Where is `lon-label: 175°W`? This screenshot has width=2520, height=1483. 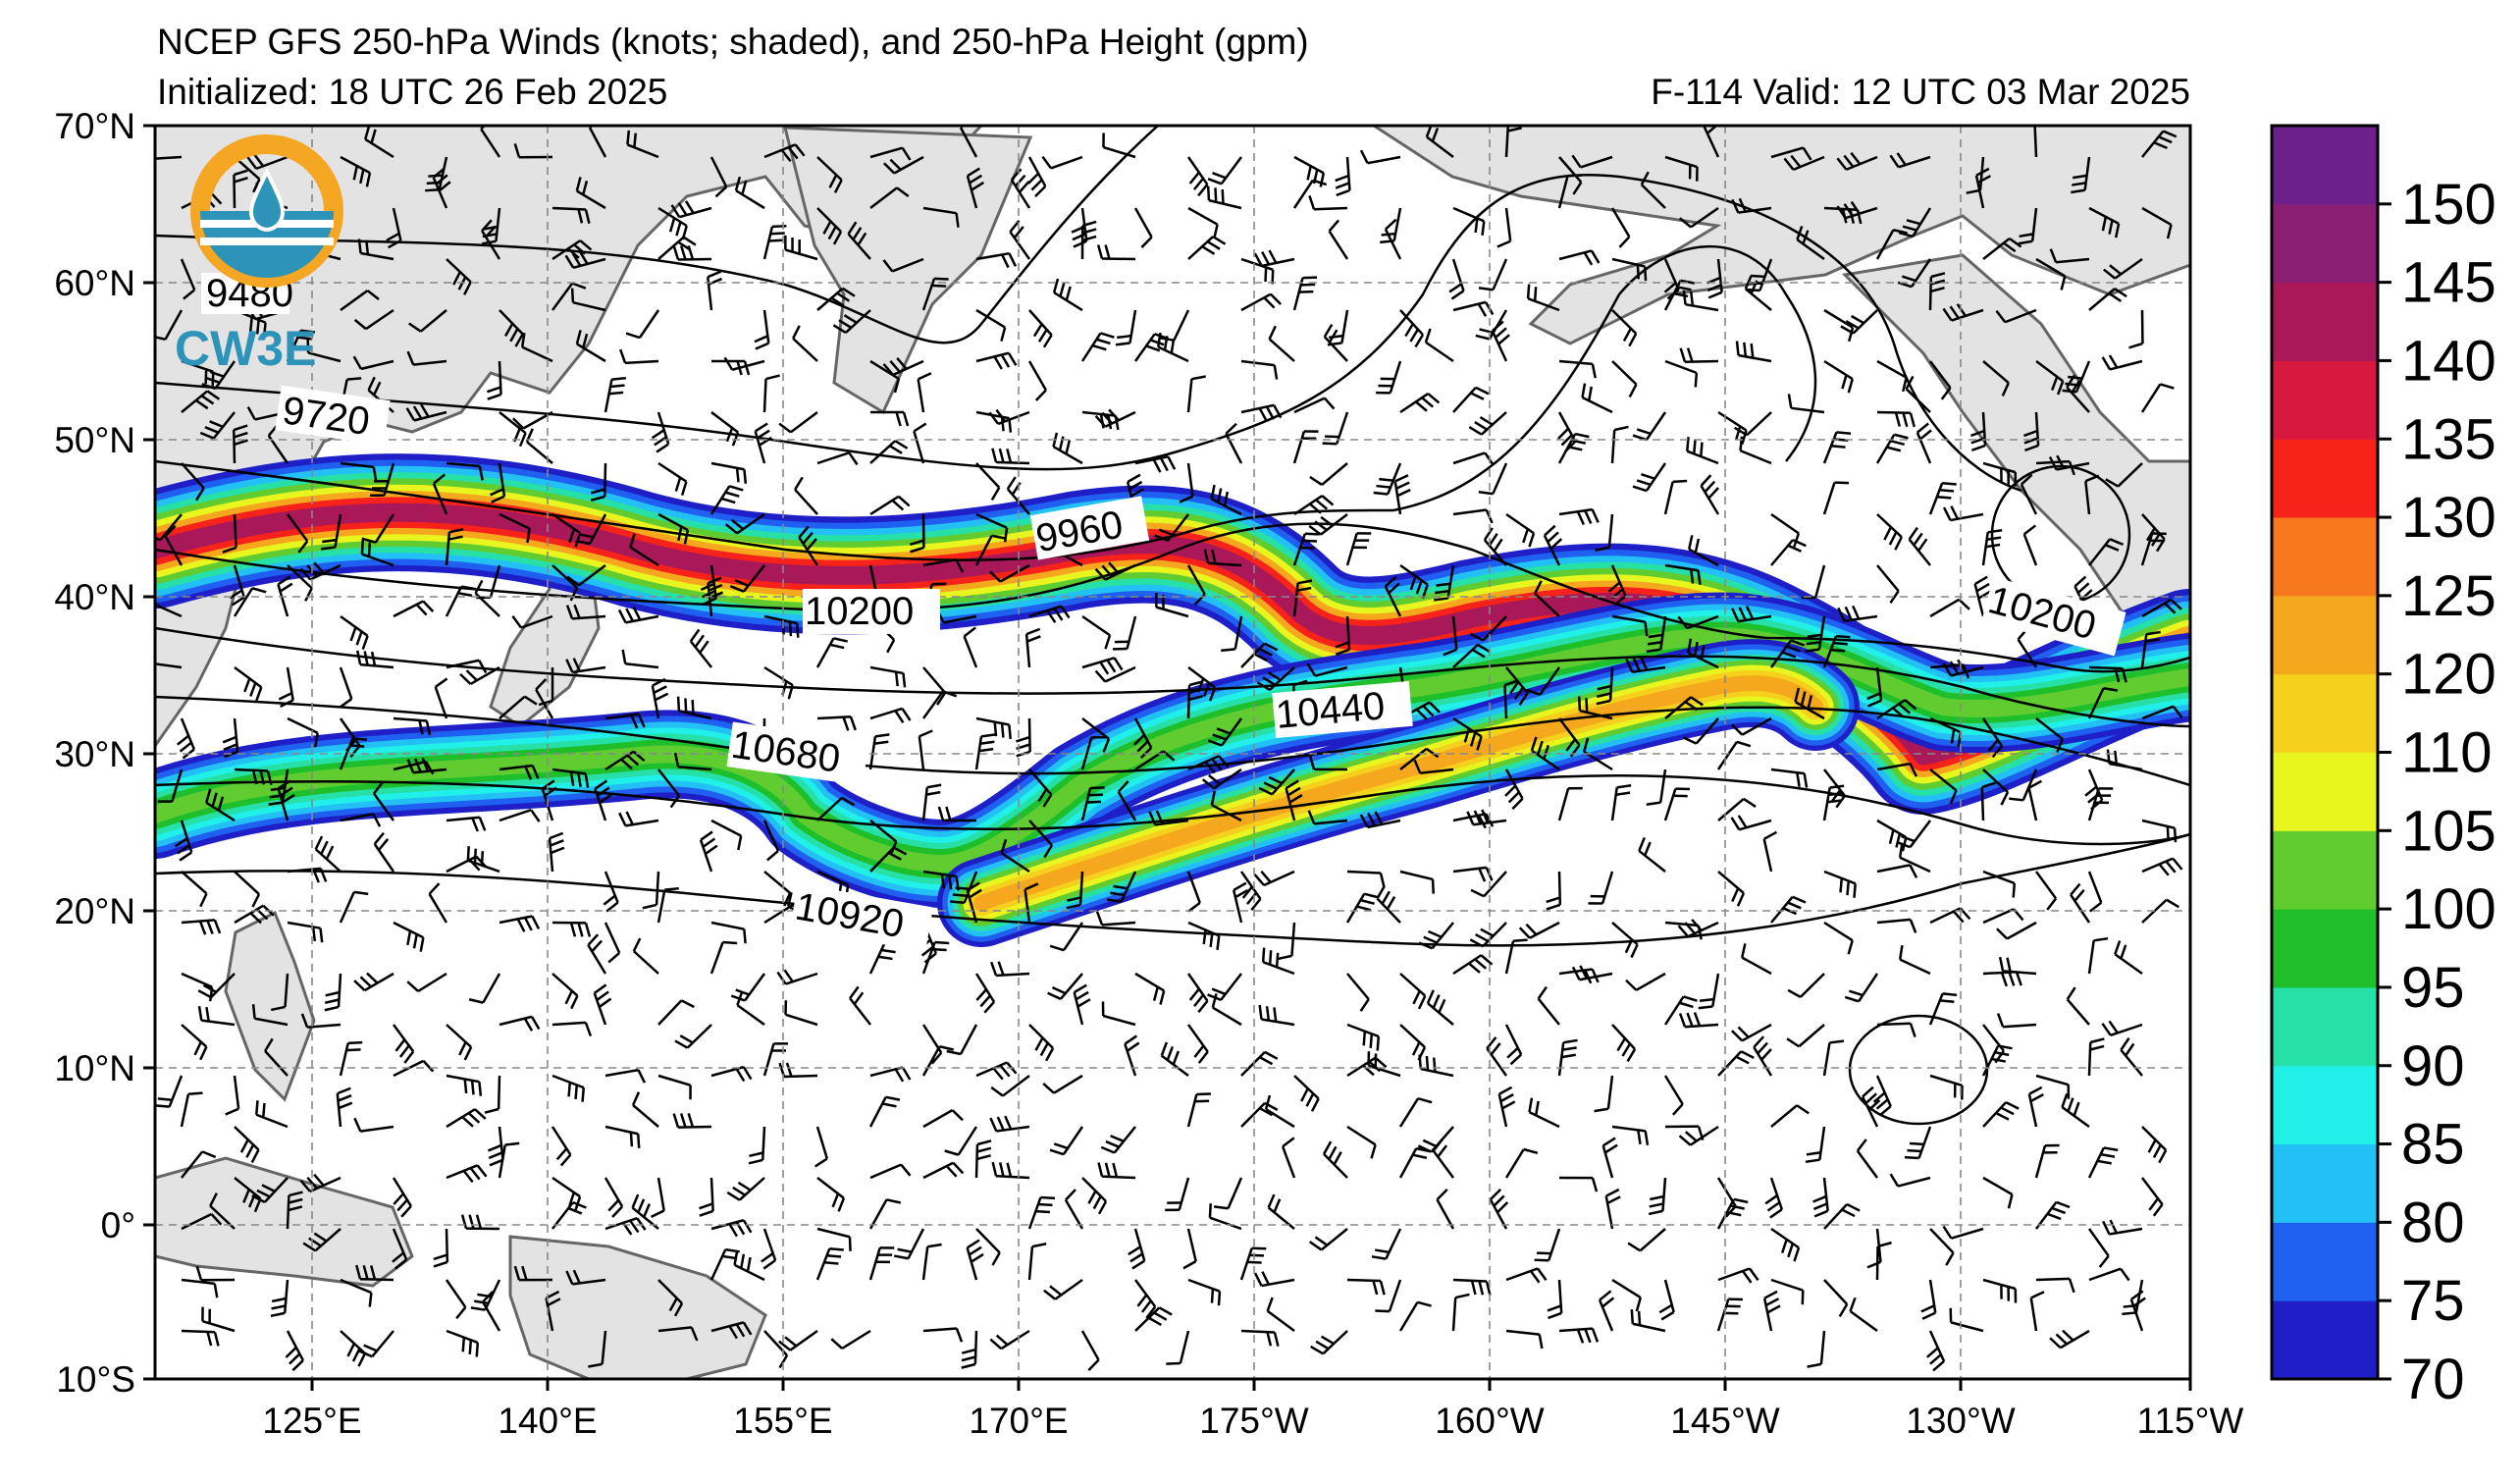
lon-label: 175°W is located at coordinates (1254, 1421).